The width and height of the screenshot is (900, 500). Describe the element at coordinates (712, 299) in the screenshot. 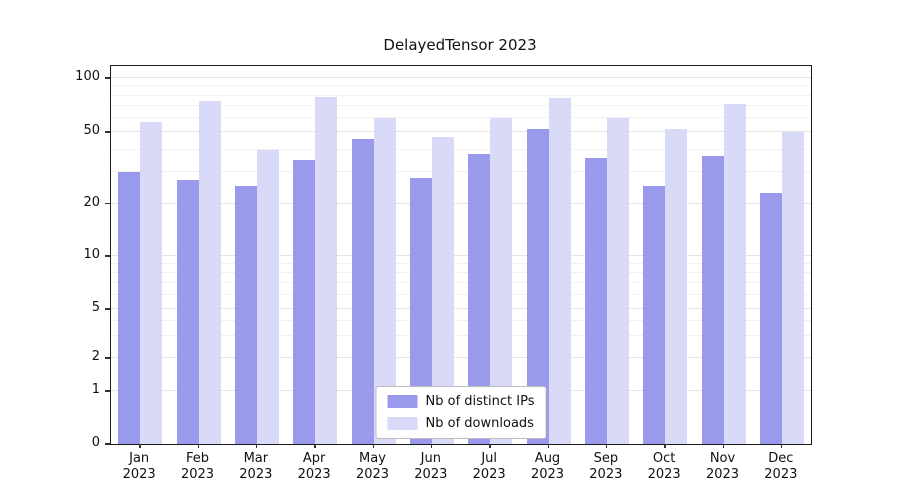

I see `bar-nb-of-distinct-ips-nov-2023` at that location.